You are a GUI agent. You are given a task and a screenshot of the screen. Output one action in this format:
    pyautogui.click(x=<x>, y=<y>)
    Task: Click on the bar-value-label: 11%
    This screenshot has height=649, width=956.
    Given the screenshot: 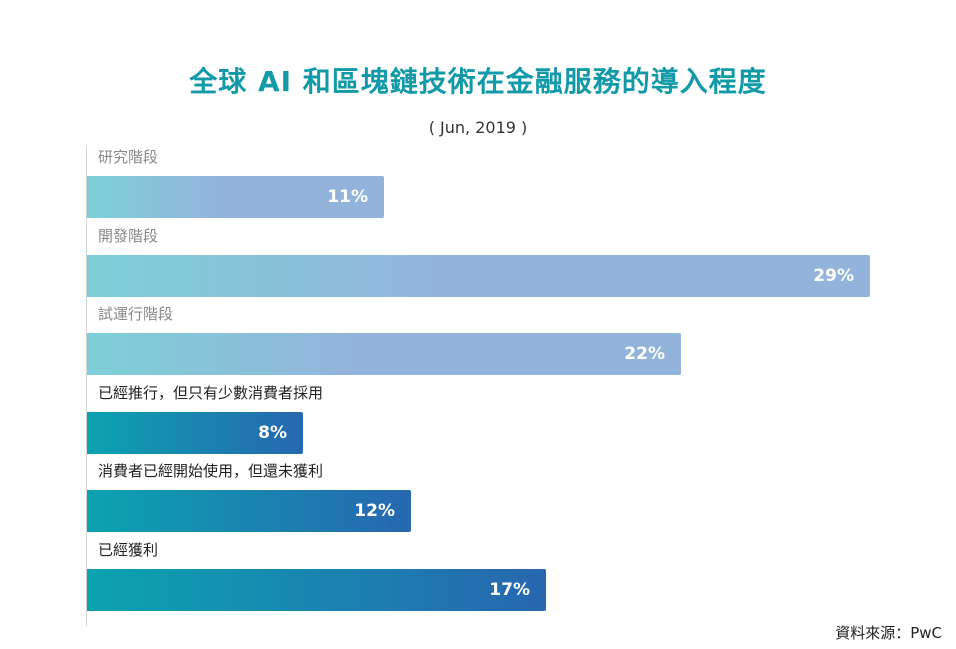 What is the action you would take?
    pyautogui.click(x=347, y=197)
    